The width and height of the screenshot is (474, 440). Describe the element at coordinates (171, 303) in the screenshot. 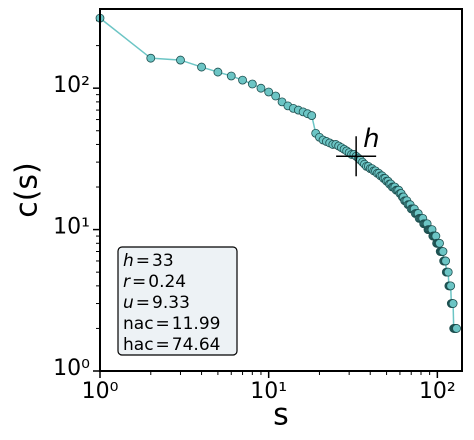

I see `stat-value: 9.33` at that location.